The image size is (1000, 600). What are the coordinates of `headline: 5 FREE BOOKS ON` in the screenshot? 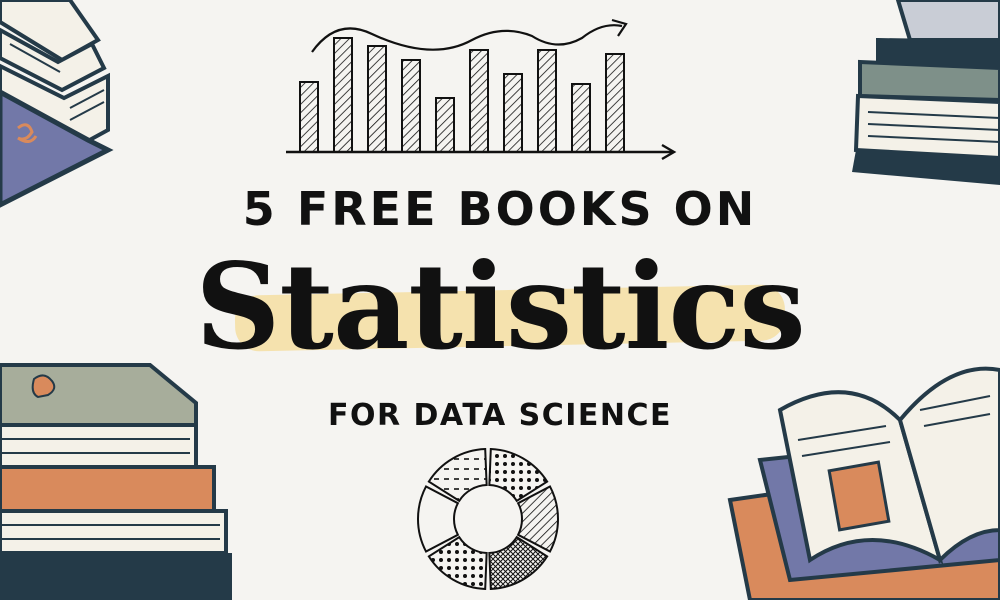 It's located at (500, 209).